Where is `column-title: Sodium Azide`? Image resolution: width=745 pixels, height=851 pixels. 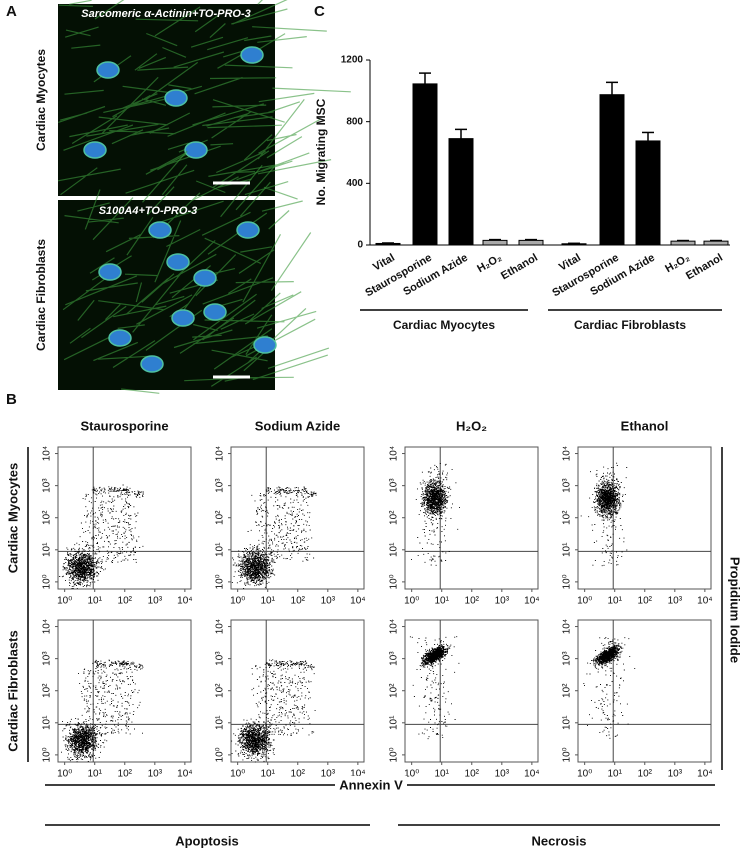 column-title: Sodium Azide is located at coordinates (297, 425).